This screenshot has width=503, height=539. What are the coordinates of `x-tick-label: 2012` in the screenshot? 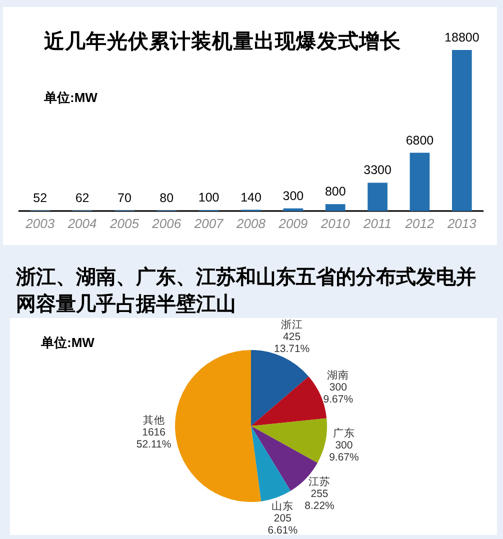 It's located at (419, 223).